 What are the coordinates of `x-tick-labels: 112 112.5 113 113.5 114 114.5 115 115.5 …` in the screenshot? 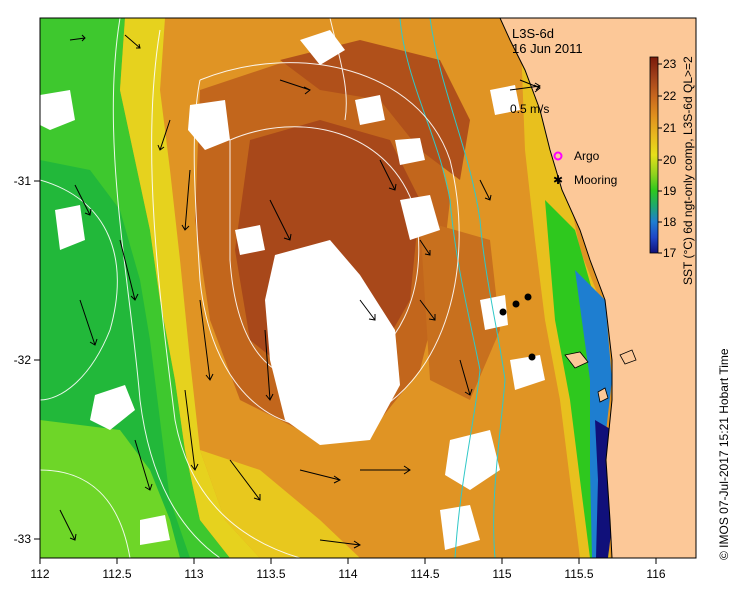 It's located at (347, 574).